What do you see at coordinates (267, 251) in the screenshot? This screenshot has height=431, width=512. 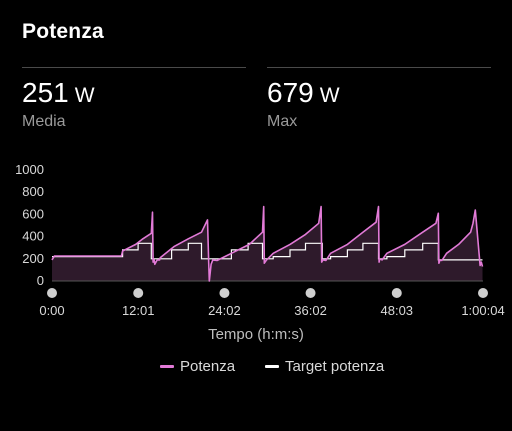 I see `series-line-target-power` at bounding box center [267, 251].